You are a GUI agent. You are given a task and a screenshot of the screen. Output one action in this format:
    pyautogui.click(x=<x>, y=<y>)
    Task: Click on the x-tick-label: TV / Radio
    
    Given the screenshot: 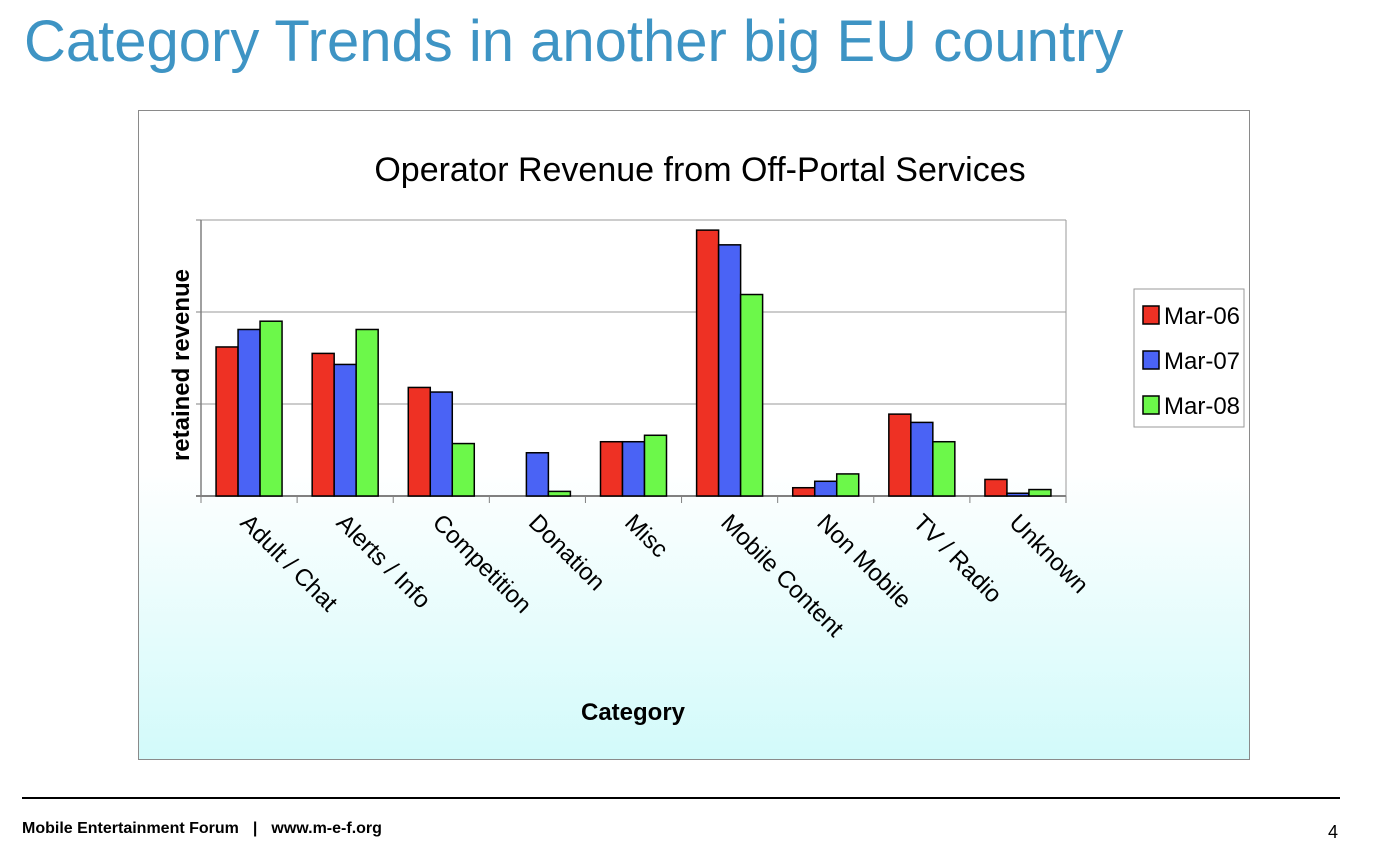 What is the action you would take?
    pyautogui.click(x=957, y=558)
    